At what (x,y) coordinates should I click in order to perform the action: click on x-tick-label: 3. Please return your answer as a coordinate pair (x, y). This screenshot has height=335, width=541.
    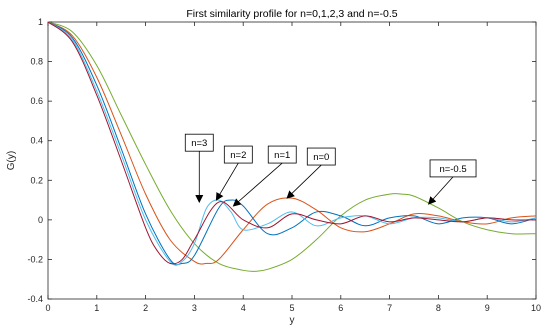
    Looking at the image, I should click on (194, 308).